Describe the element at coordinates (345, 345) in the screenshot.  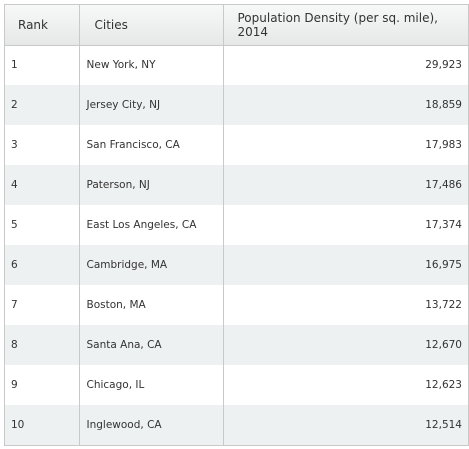
I see `density-cell: 12,670` at that location.